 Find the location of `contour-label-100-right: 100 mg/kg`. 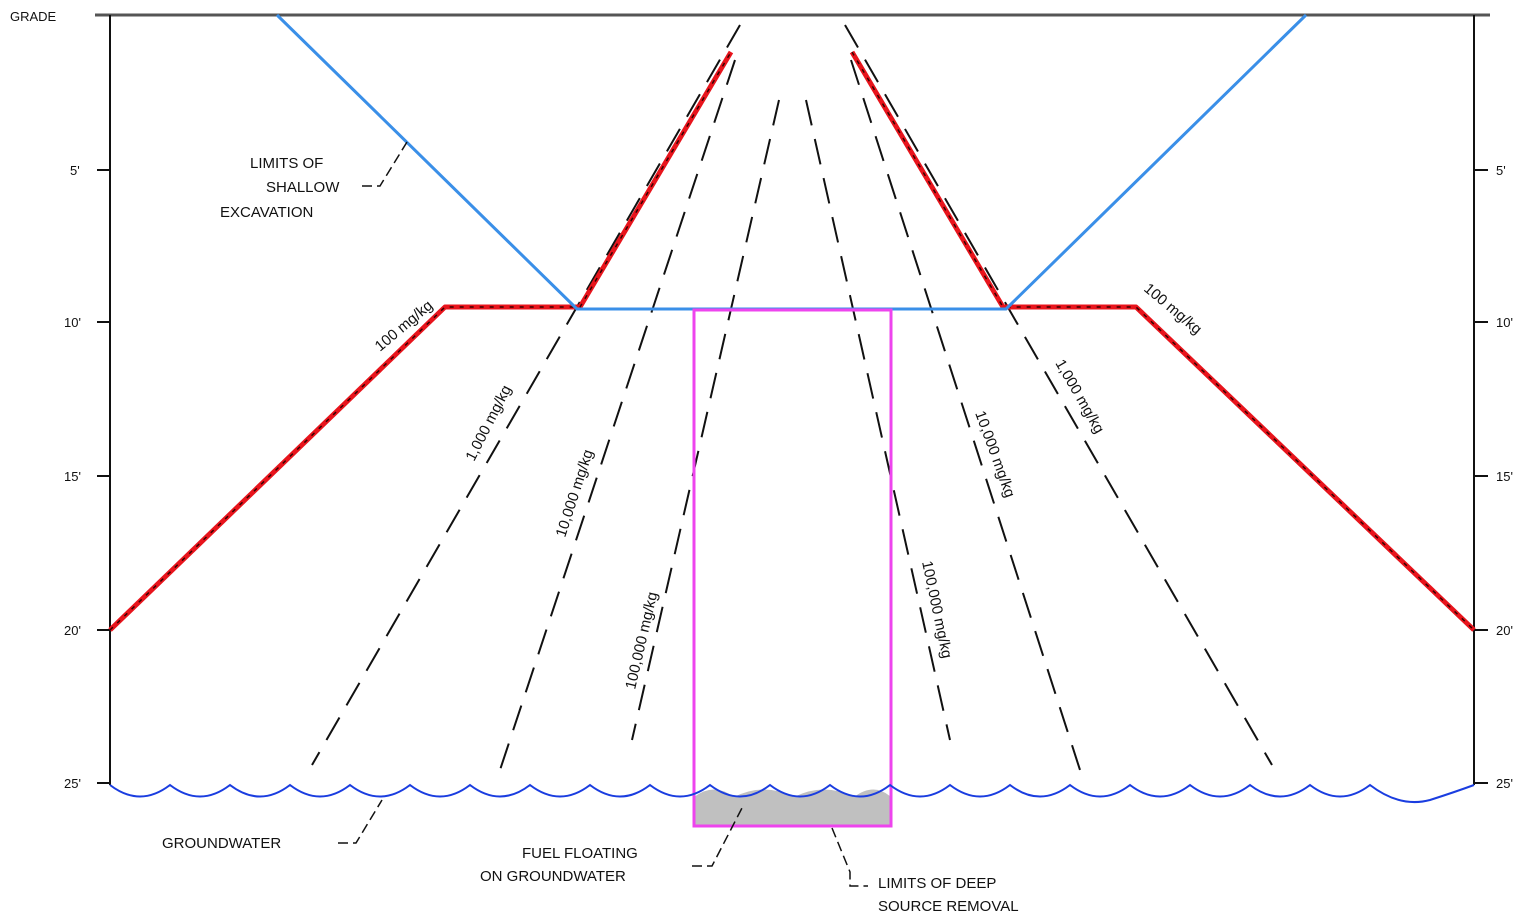

contour-label-100-right: 100 mg/kg is located at coordinates (1172, 309).